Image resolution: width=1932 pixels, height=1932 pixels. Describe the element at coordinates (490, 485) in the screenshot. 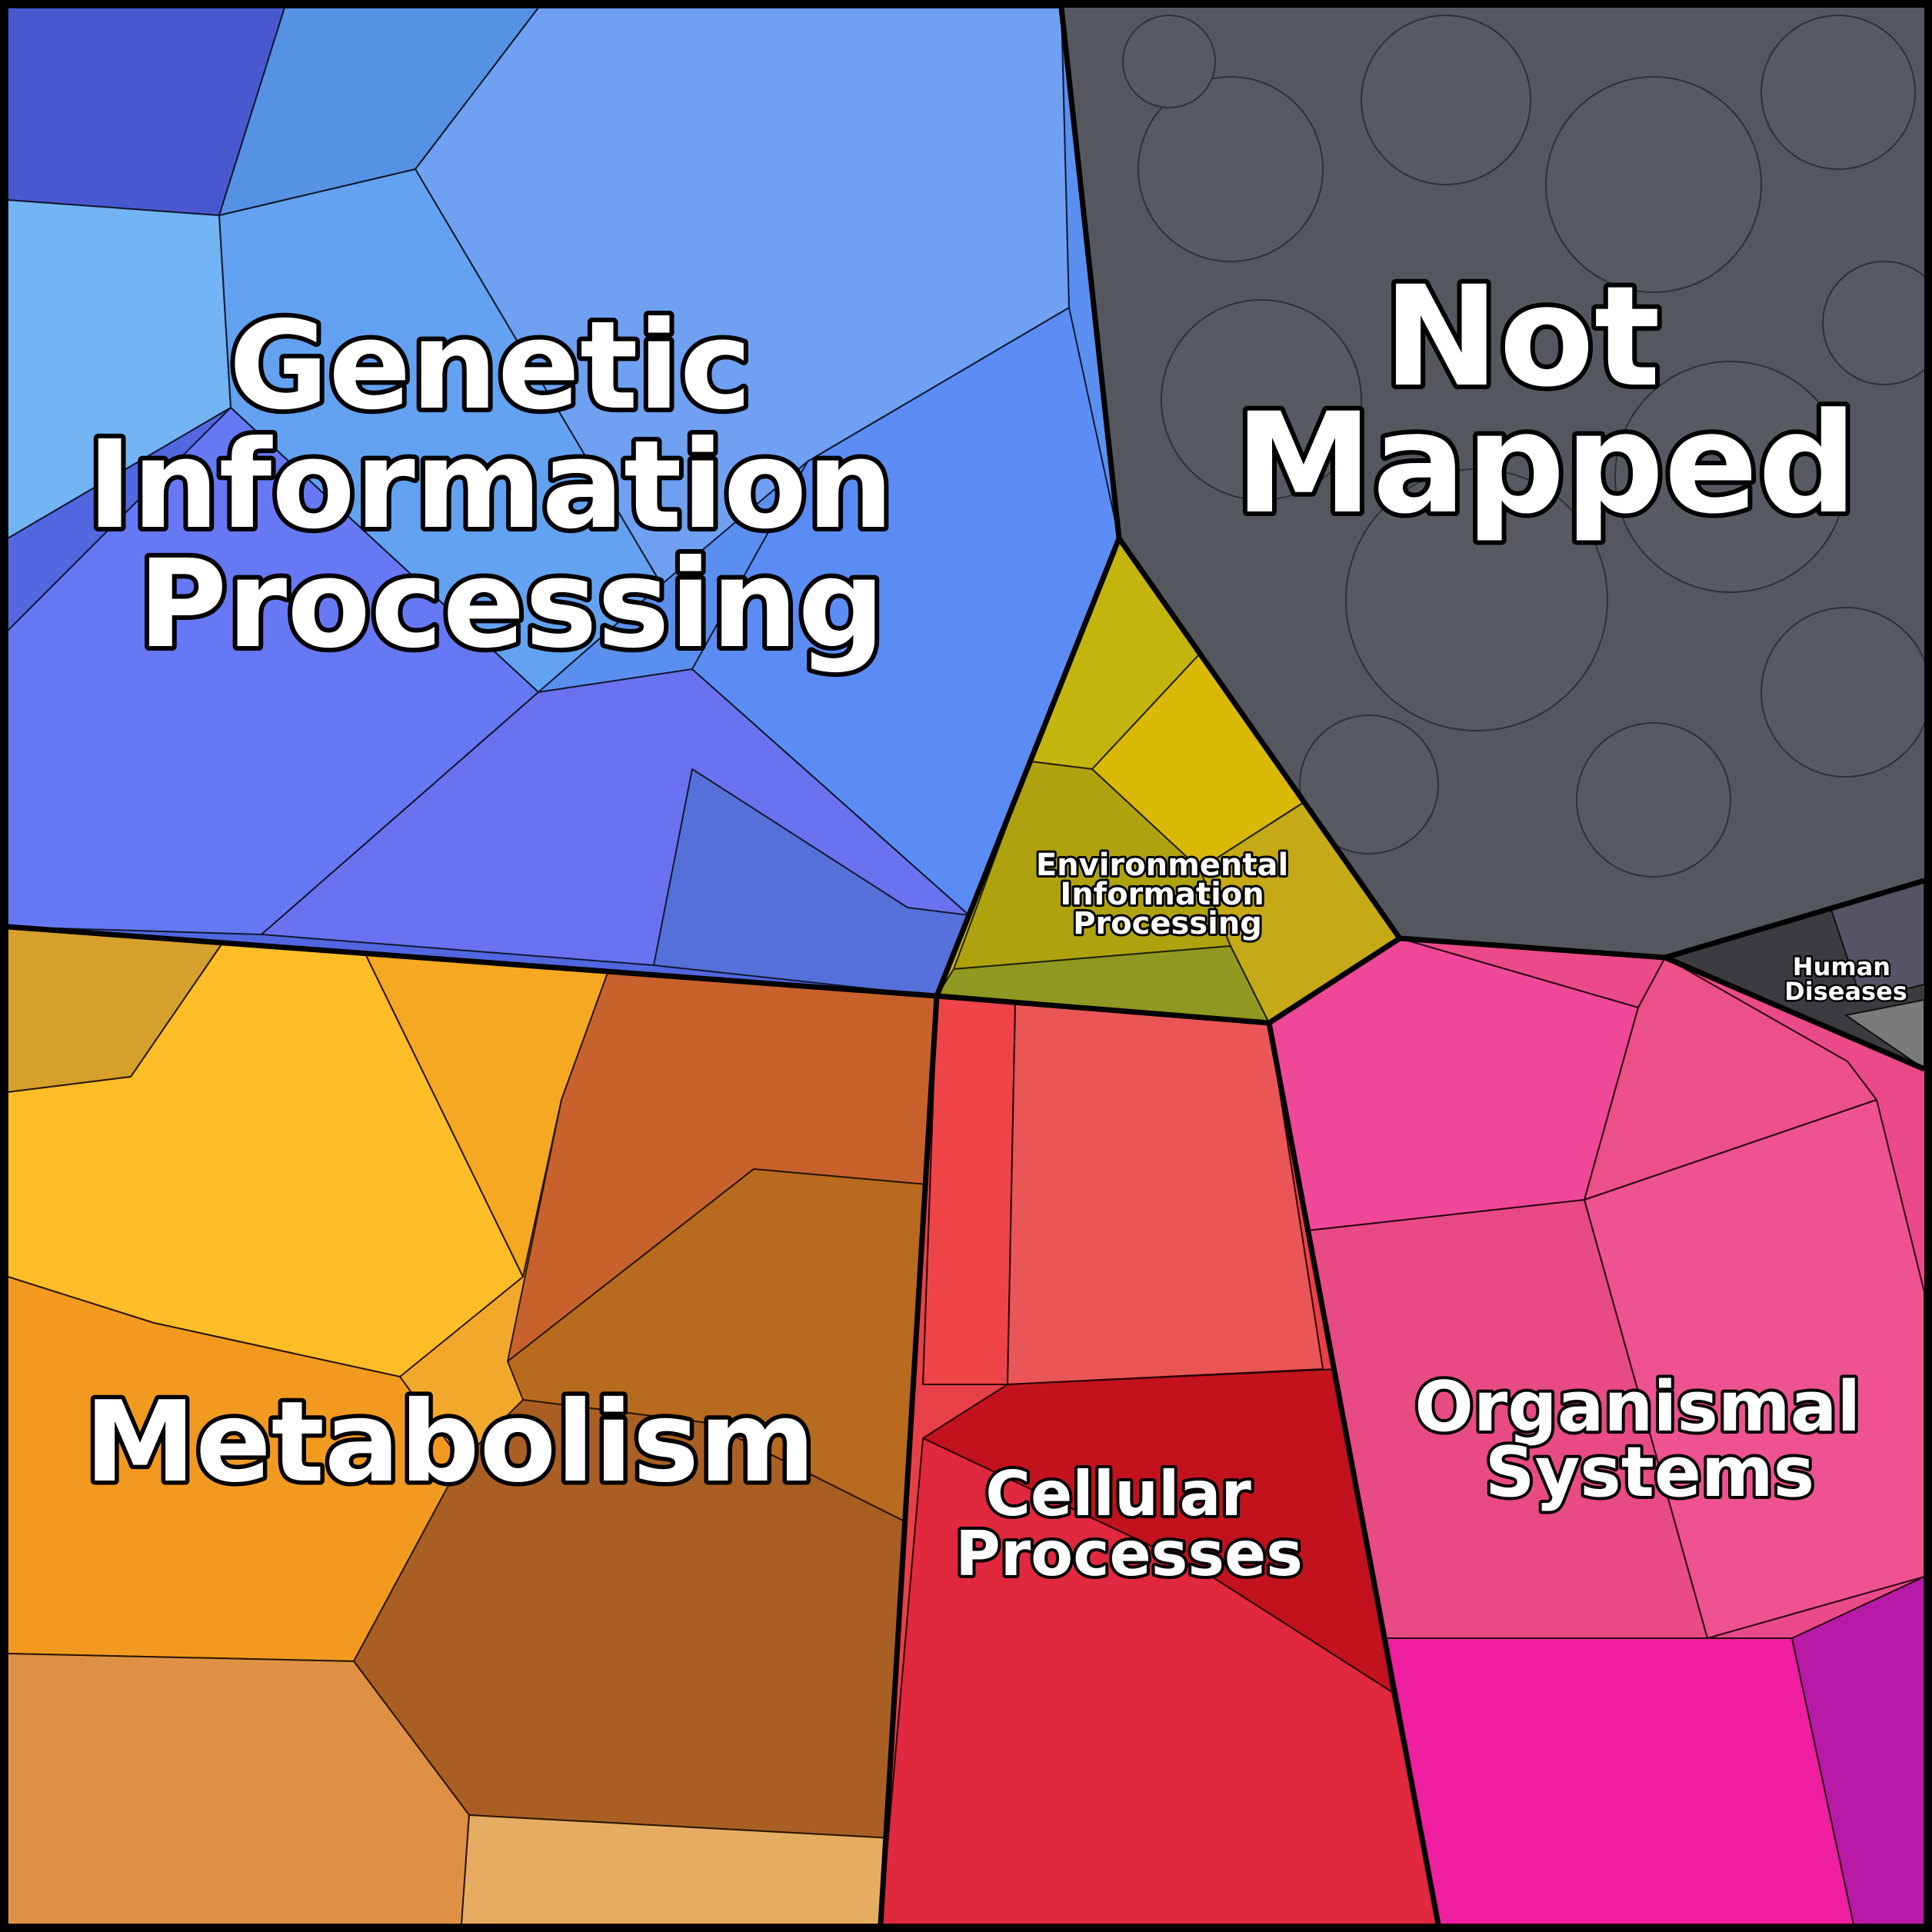

I see `label-genetic-line-2: Information` at that location.